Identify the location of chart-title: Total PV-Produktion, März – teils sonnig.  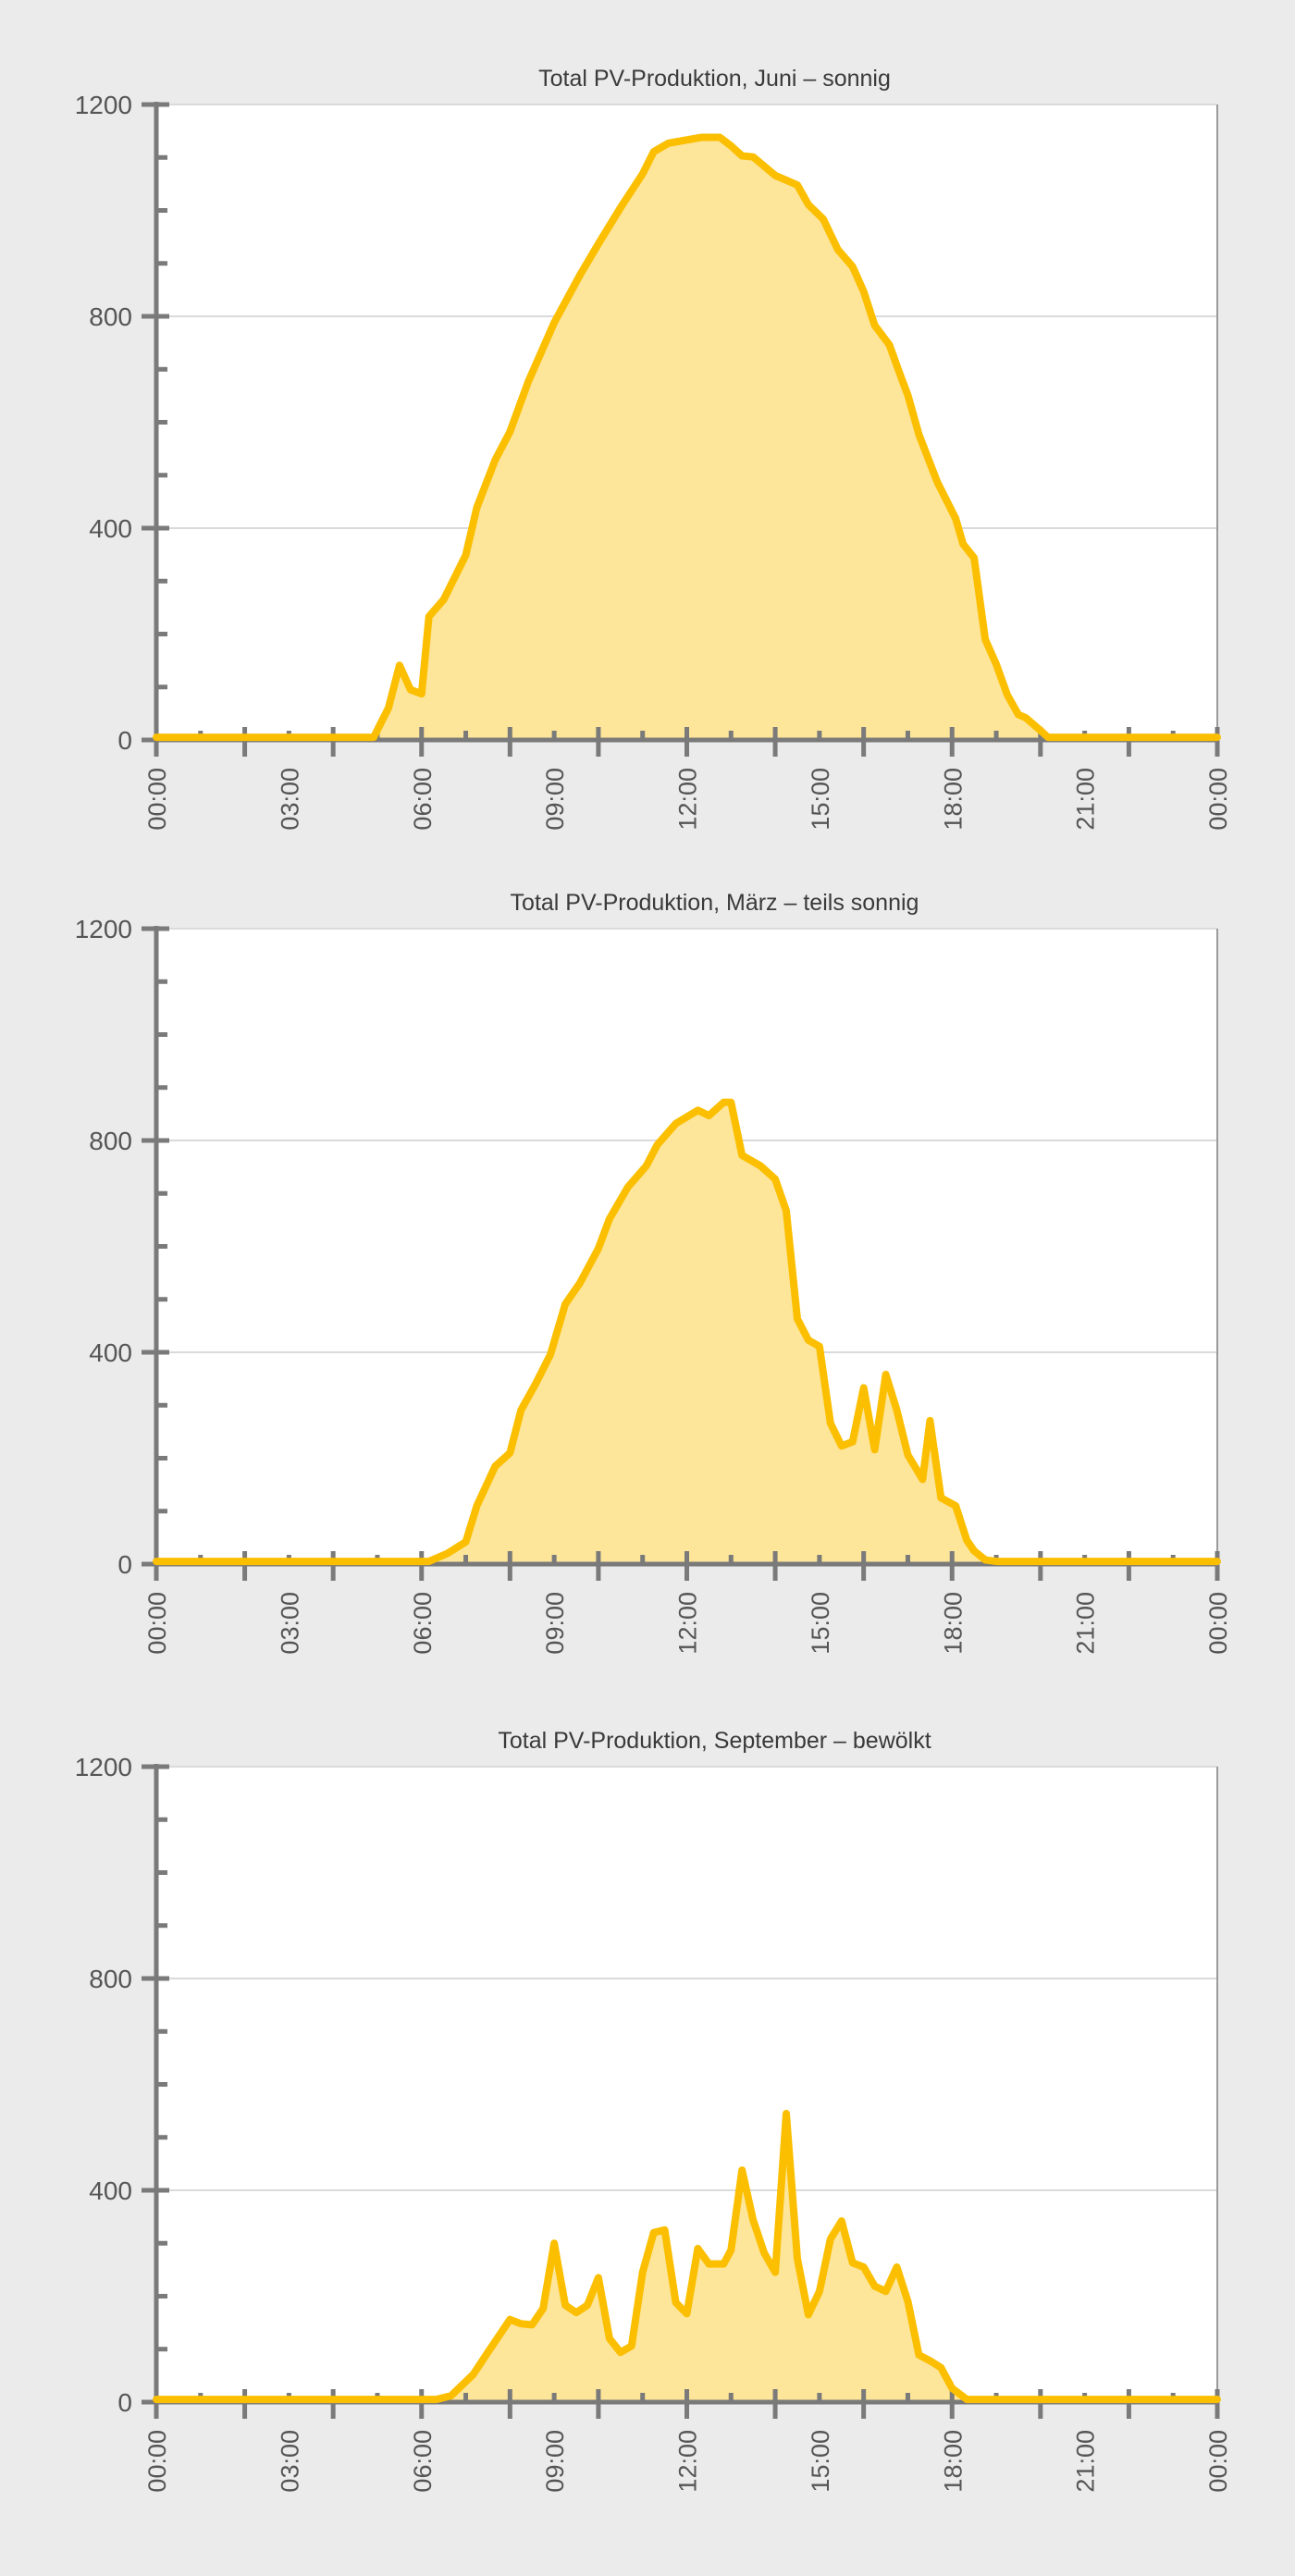
(715, 903).